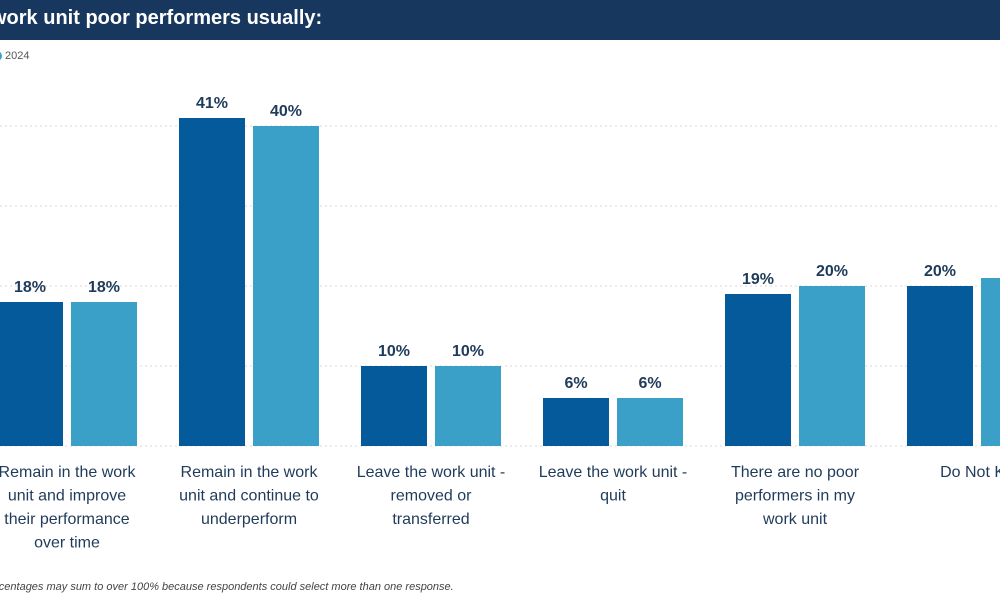 The width and height of the screenshot is (1000, 600). I want to click on category-label: transferred, so click(430, 519).